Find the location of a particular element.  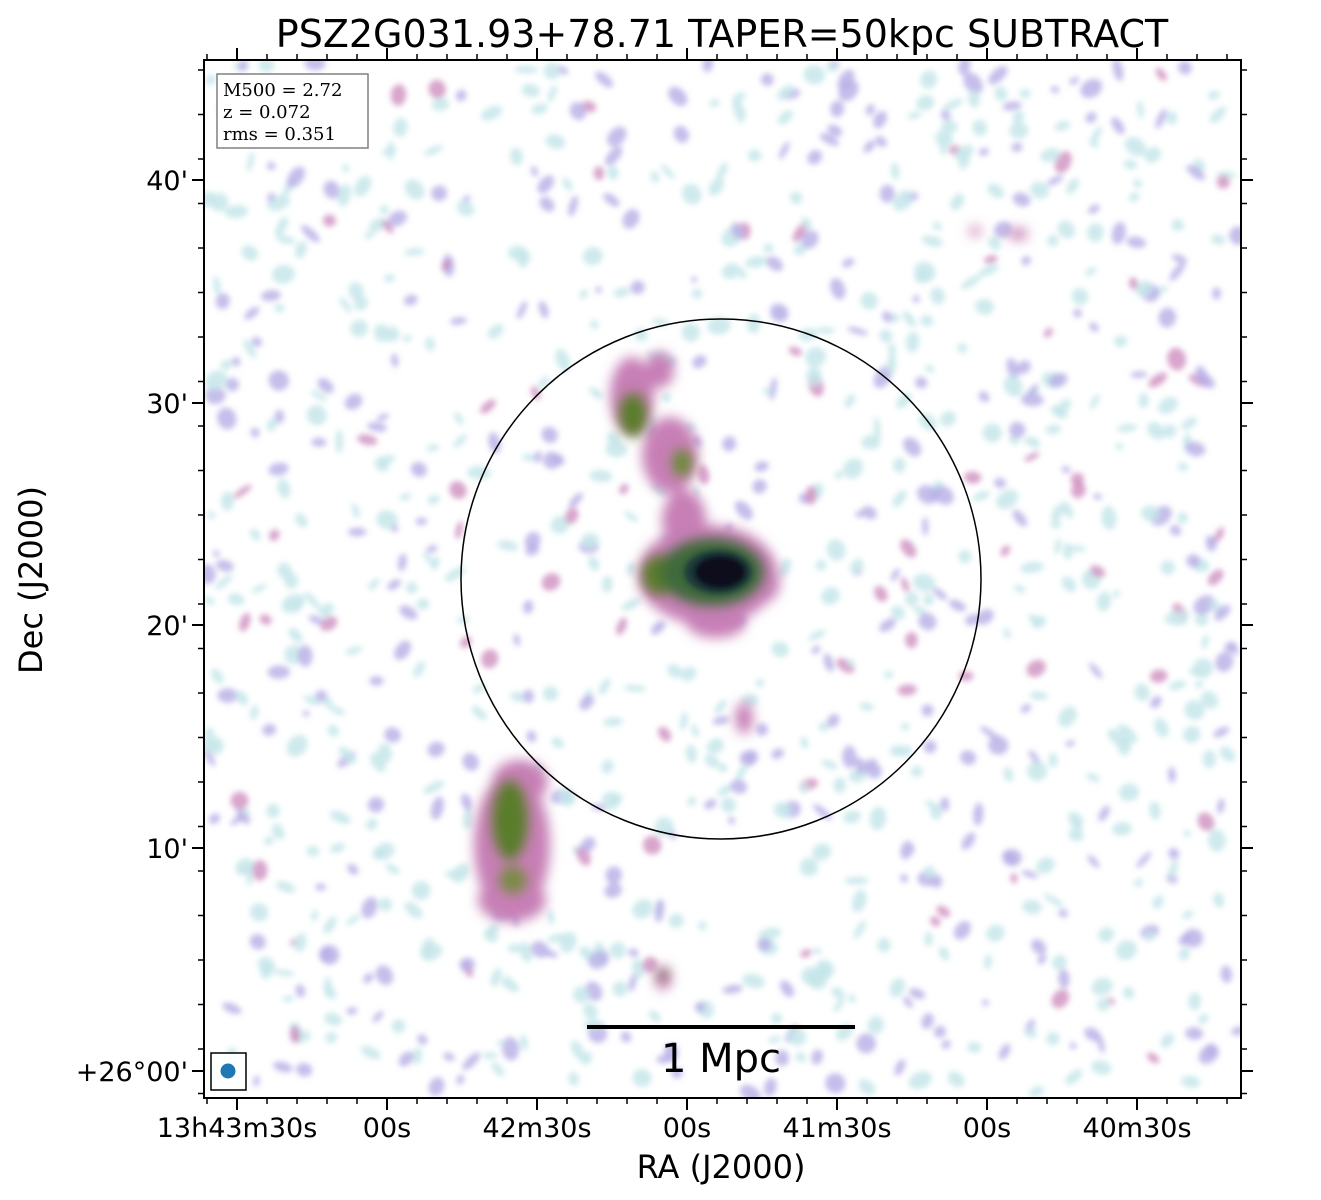

x-tick-label: 41m30s is located at coordinates (836, 1128).